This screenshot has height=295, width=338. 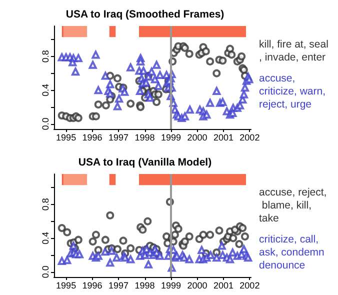 What do you see at coordinates (145, 162) in the screenshot?
I see `chart-title: USA to Iraq (Vanilla Model)` at bounding box center [145, 162].